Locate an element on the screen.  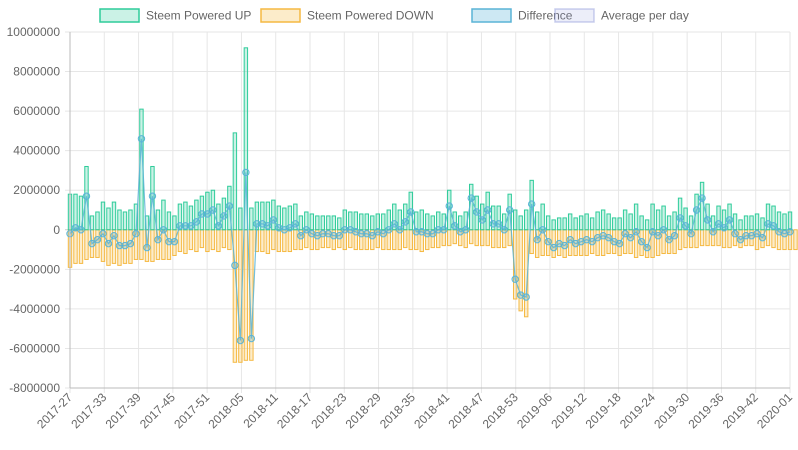
legend-label-up: Steem Powered UP is located at coordinates (198, 16).